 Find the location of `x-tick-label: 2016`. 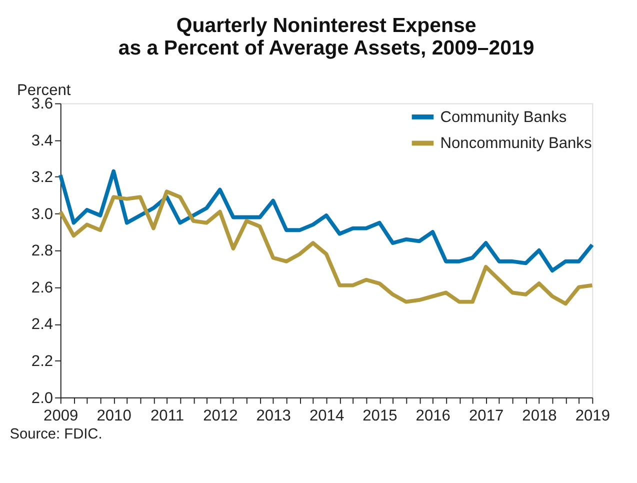

x-tick-label: 2016 is located at coordinates (433, 415).